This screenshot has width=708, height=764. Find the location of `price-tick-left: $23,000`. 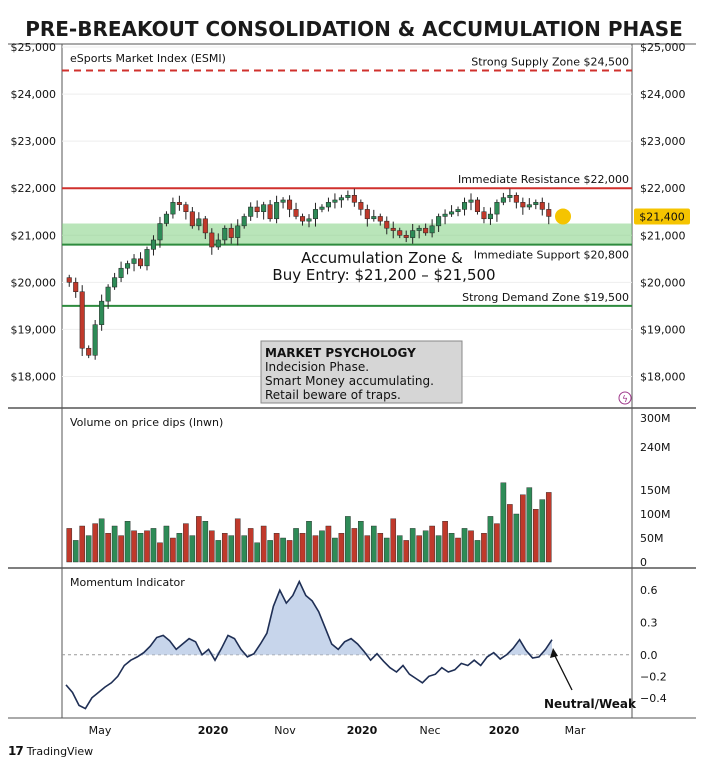

price-tick-left: $23,000 is located at coordinates (34, 141).